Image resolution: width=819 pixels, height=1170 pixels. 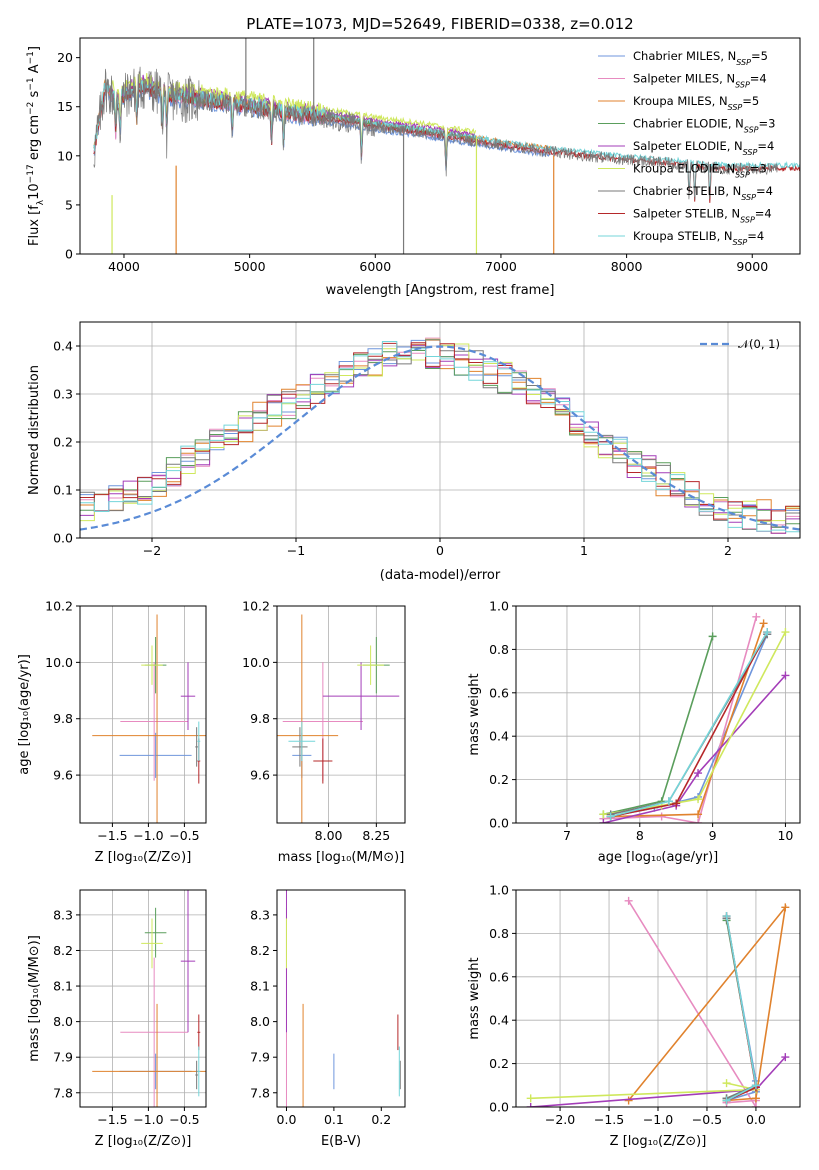 I want to click on histogram-salpeter-stelib, so click(x=440, y=431).